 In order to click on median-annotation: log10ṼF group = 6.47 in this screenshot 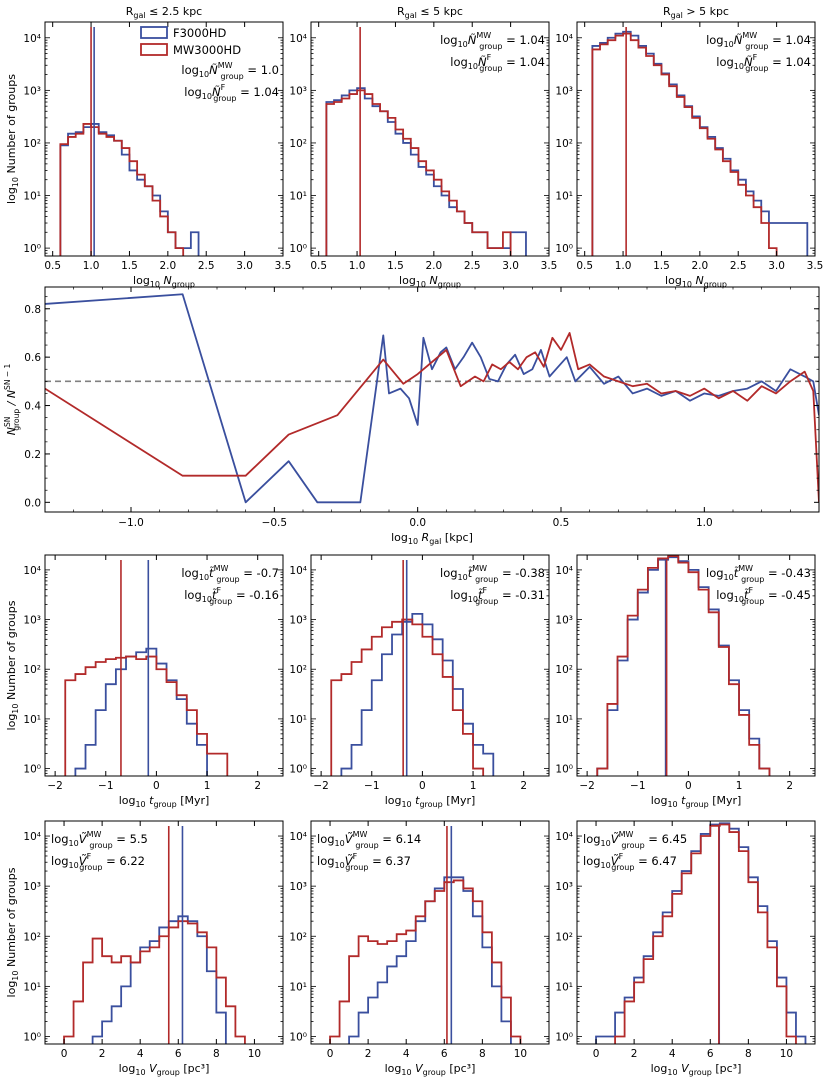, I will do `click(630, 862)`.